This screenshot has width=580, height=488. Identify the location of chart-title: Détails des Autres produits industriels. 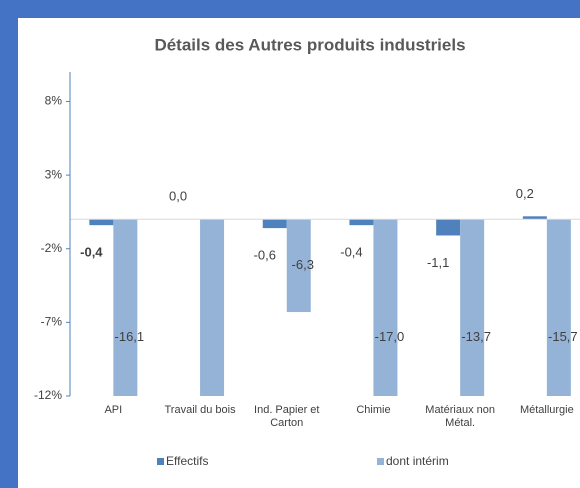
(309, 44).